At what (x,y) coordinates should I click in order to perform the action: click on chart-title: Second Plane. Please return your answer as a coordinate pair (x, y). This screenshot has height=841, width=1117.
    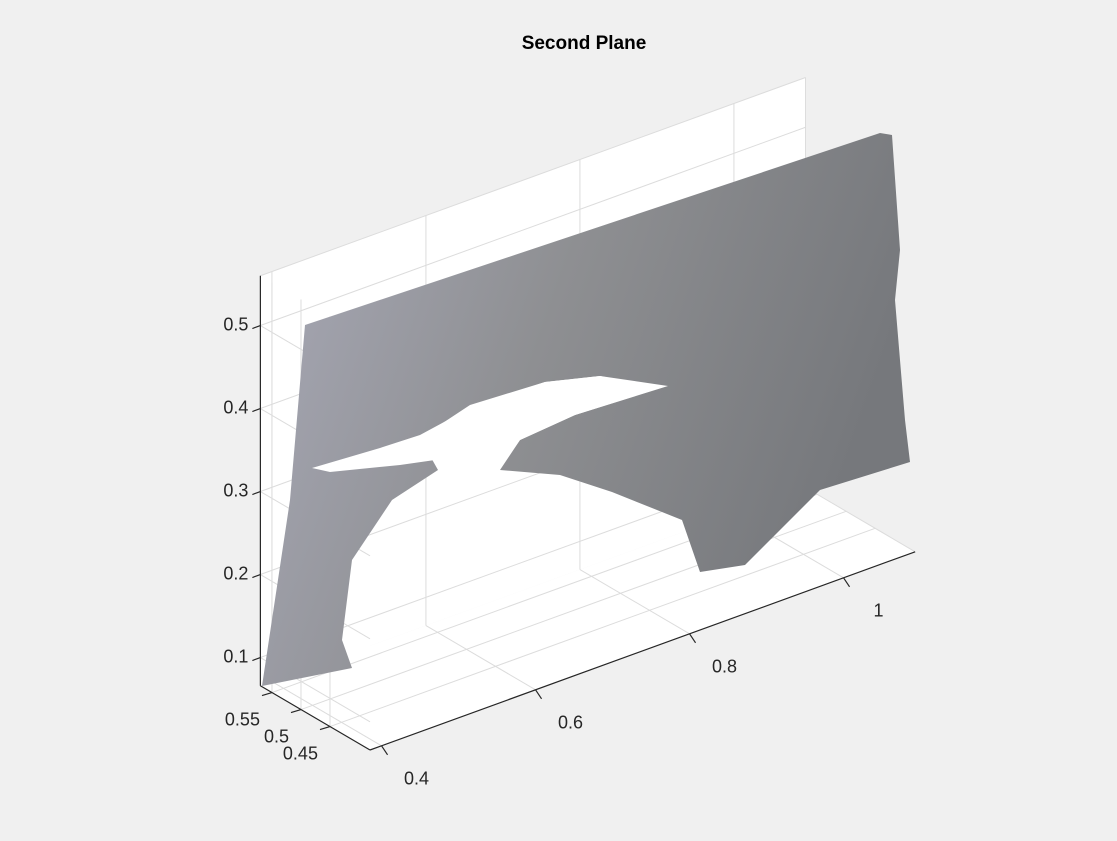
    Looking at the image, I should click on (584, 43).